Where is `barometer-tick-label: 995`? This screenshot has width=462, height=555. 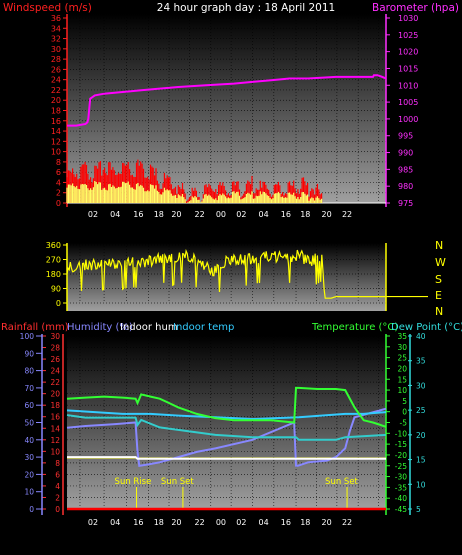 barometer-tick-label: 995 is located at coordinates (405, 136).